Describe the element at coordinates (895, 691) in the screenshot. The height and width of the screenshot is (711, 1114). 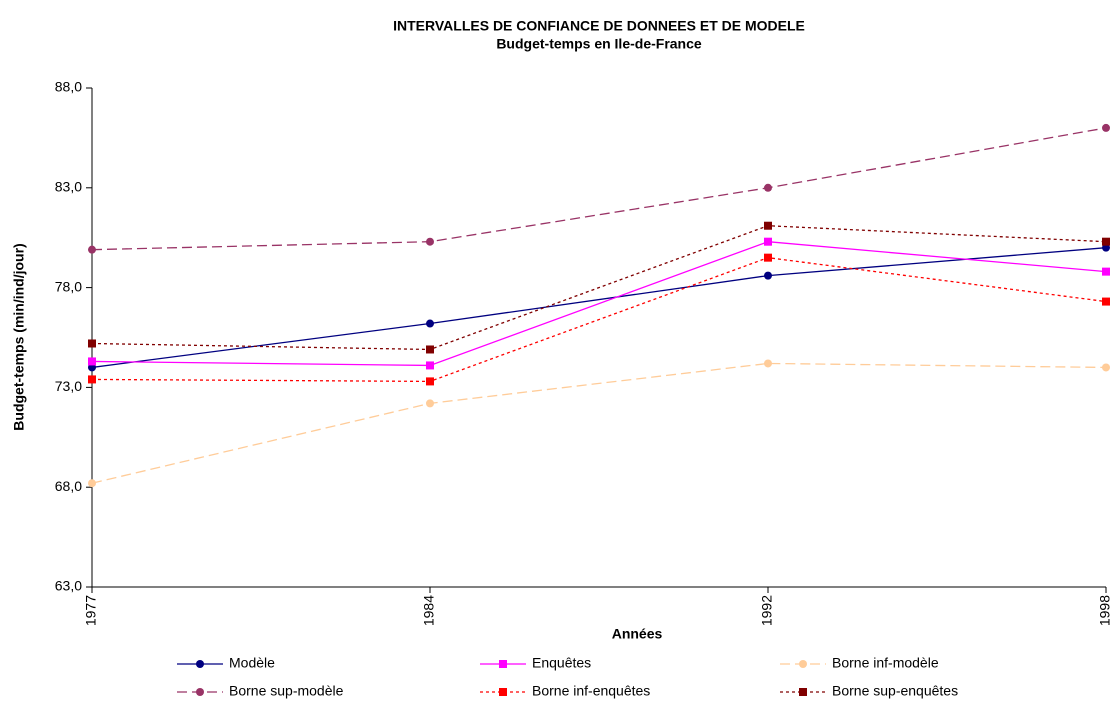
I see `legend-label: Borne sup-enquêtes` at that location.